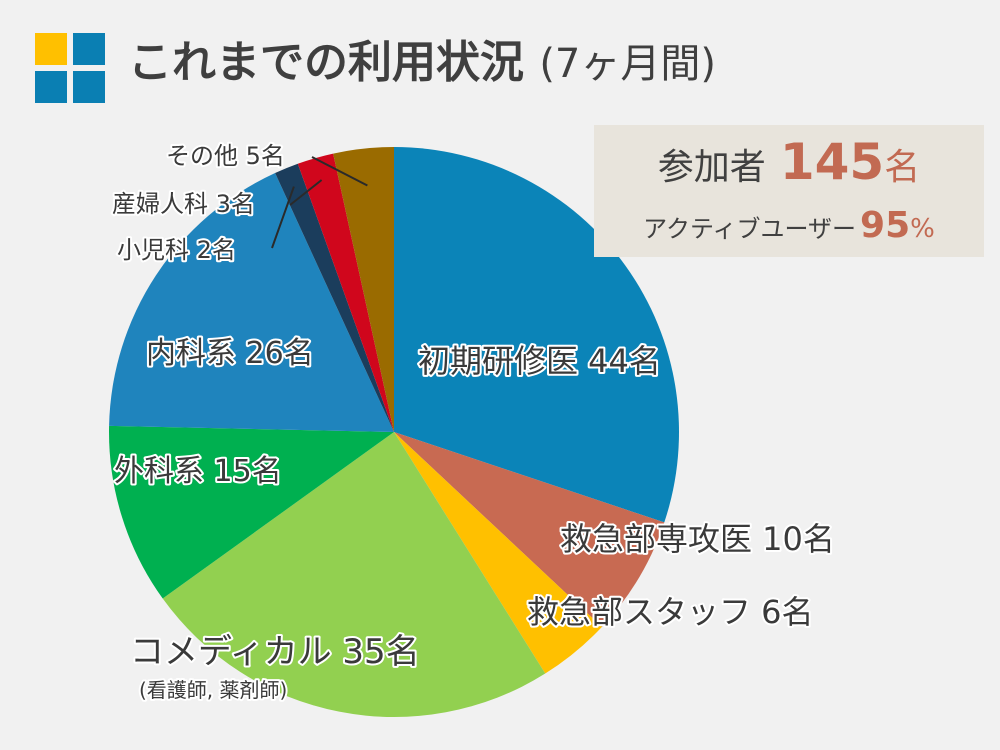 This screenshot has width=1000, height=750. Describe the element at coordinates (283, 217) in the screenshot. I see `leader-line-shonika` at that location.